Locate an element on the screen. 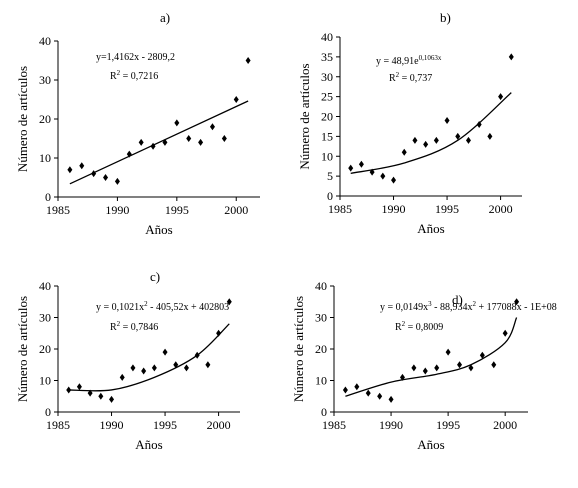 The height and width of the screenshot is (488, 578). equation-part: 2 is located at coordinates (146, 304).